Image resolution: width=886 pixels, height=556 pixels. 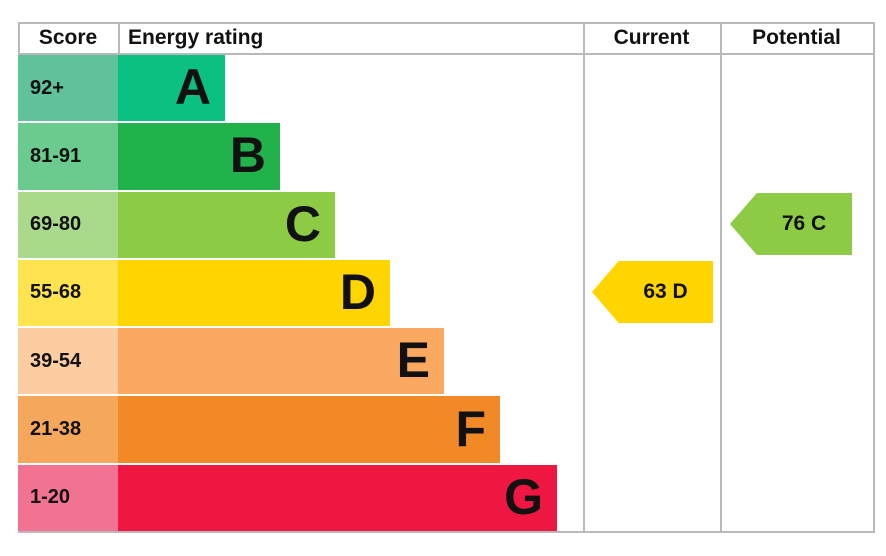 I want to click on score-range: 1-20, so click(x=68, y=497).